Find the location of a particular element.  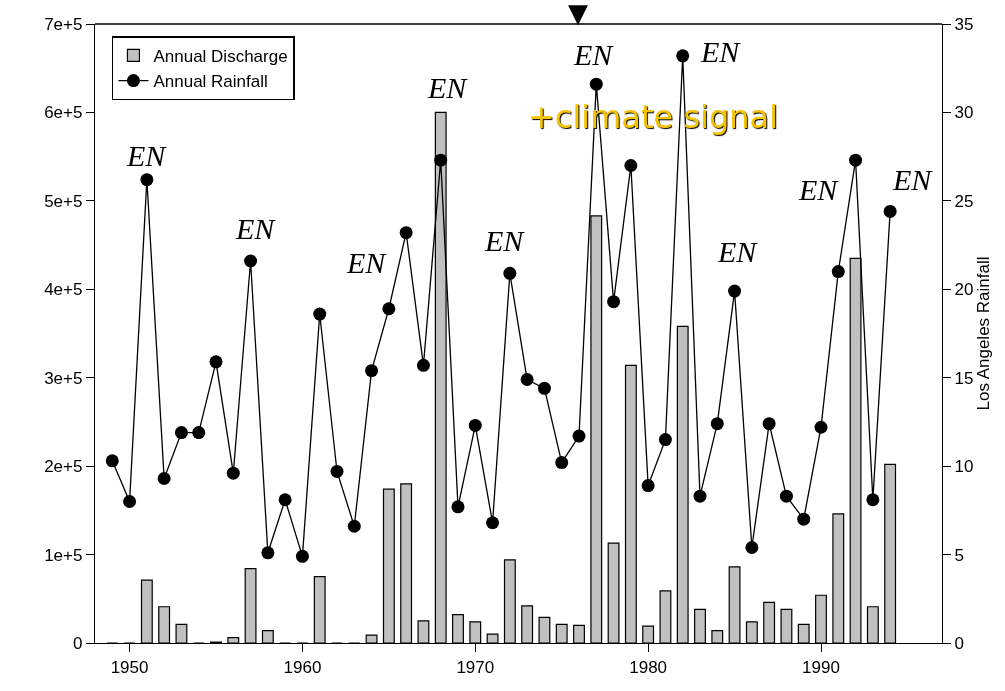

x-tick-label: 1990 is located at coordinates (821, 667).